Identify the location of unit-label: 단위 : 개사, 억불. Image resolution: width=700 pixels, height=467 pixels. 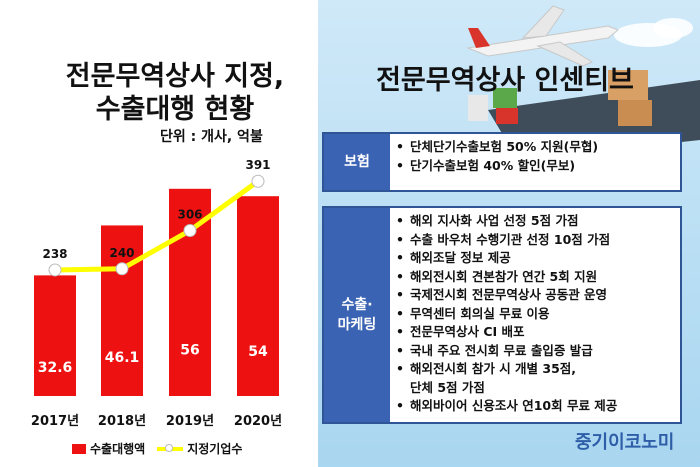
(211, 137).